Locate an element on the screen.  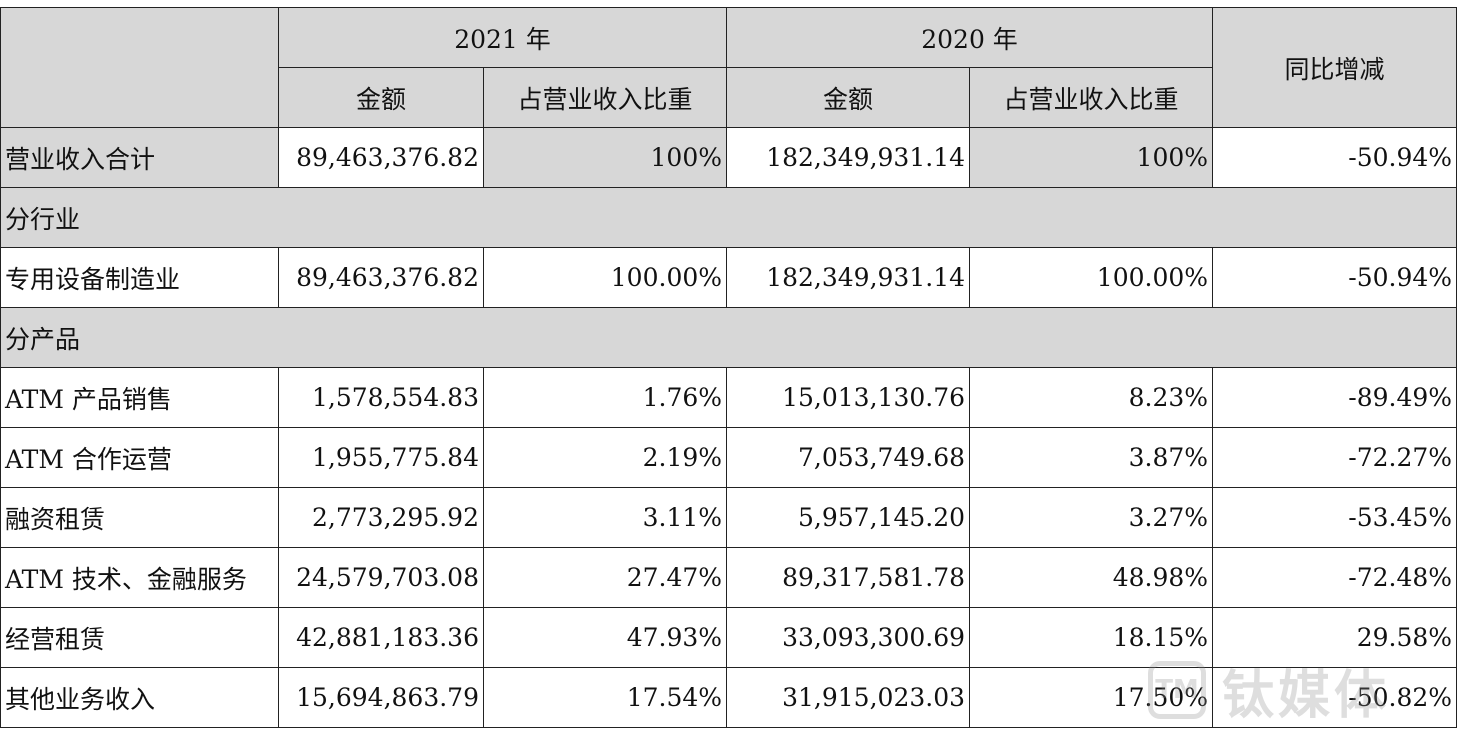
row-ratio-2020: 3.87% is located at coordinates (1091, 457).